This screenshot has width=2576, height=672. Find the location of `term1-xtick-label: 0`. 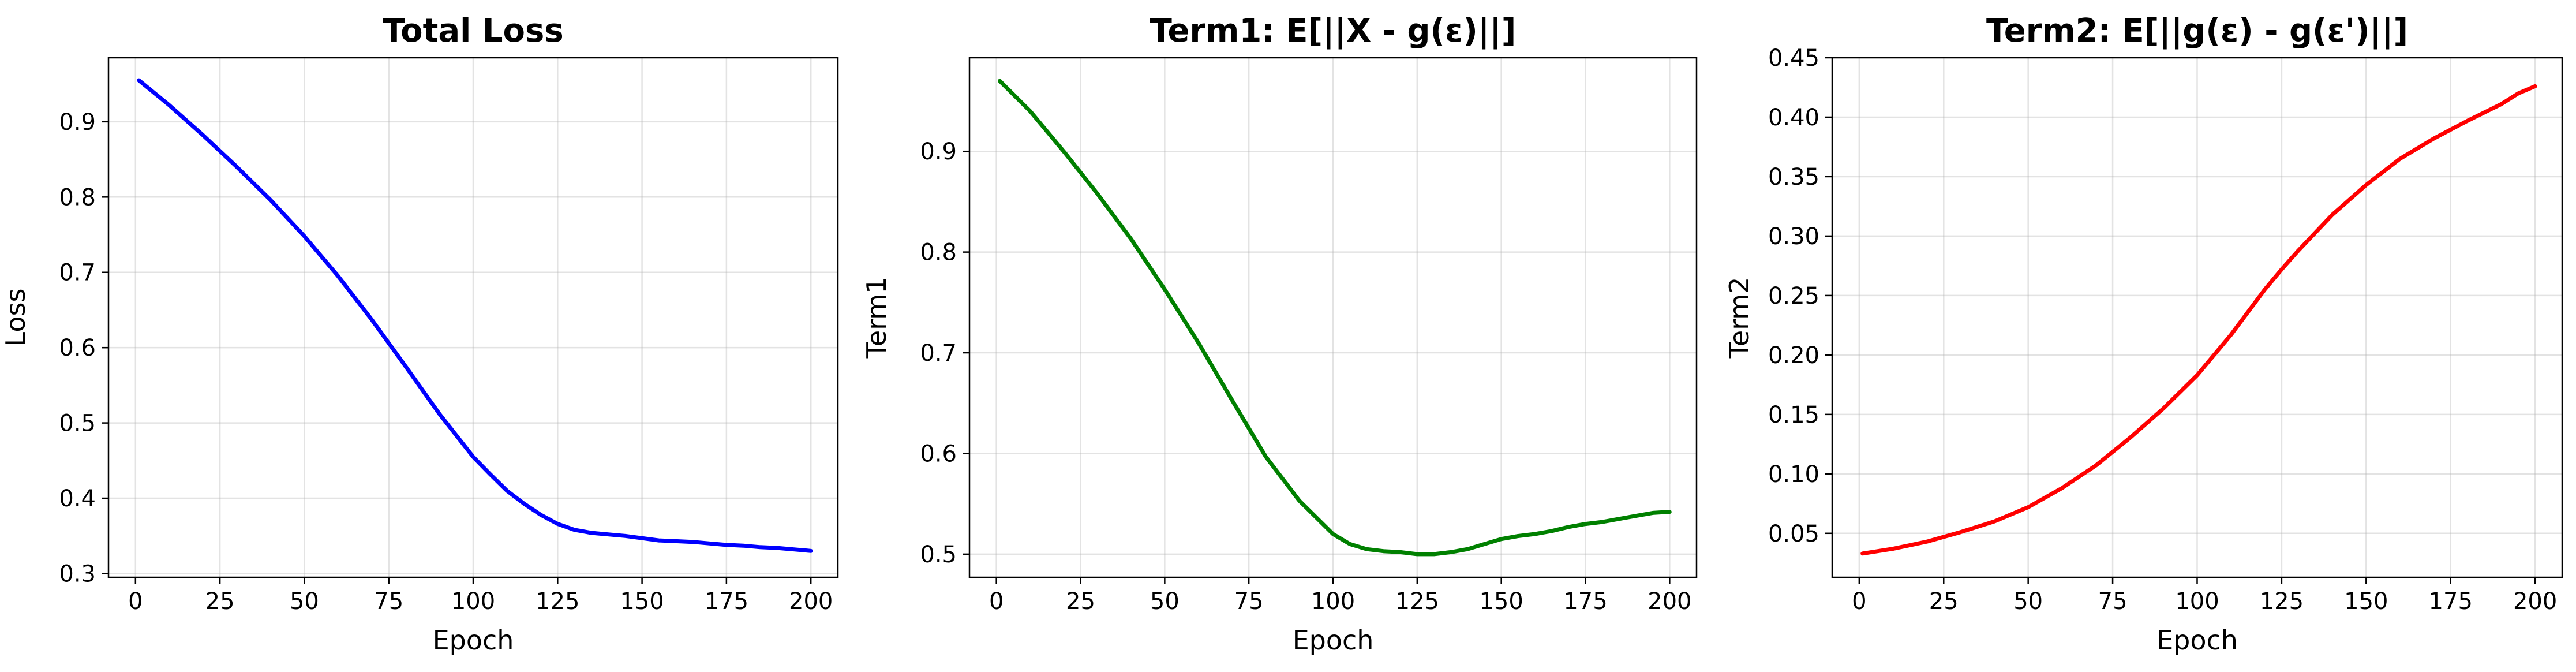

term1-xtick-label: 0 is located at coordinates (996, 601).